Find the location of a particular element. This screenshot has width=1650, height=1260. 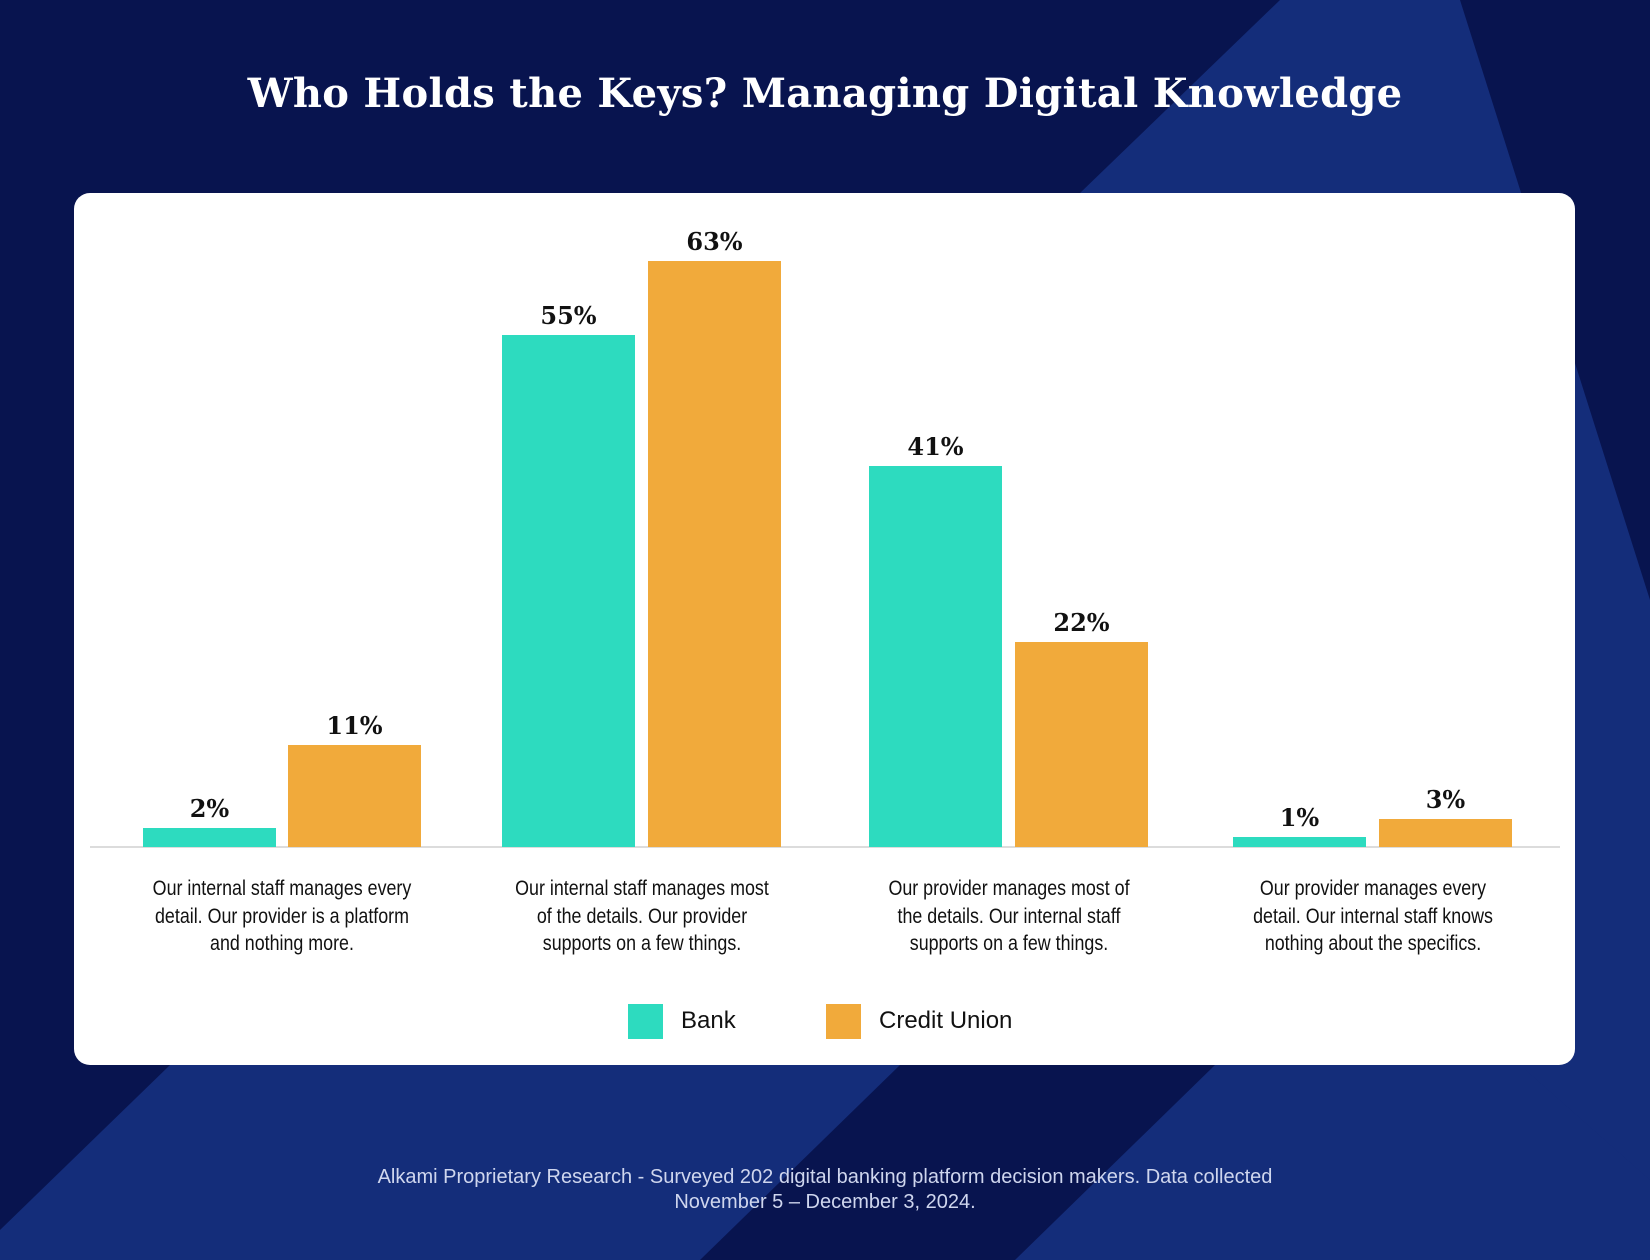

bar-value-label: 11% is located at coordinates (354, 725).